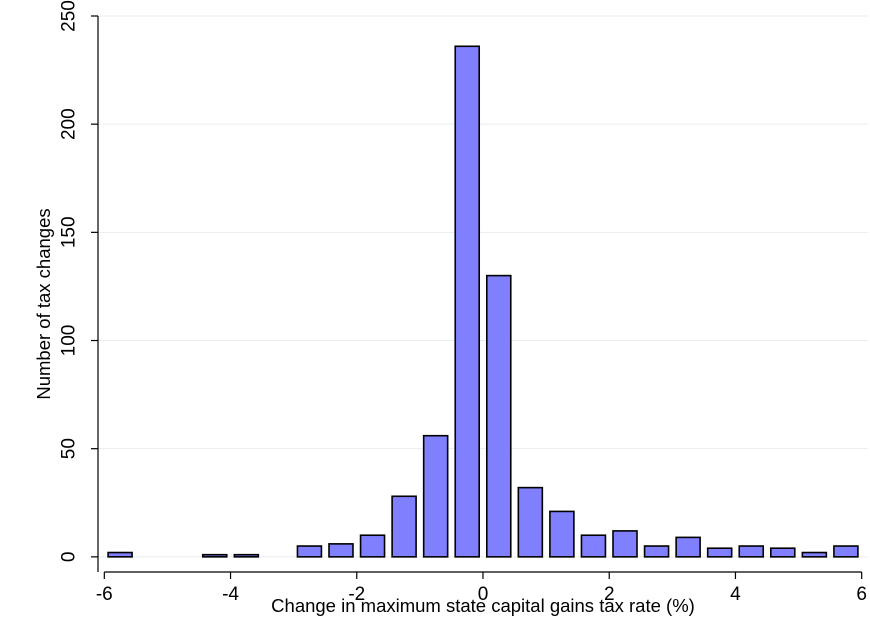 The width and height of the screenshot is (870, 643). Describe the element at coordinates (43, 303) in the screenshot. I see `y-axis-title: Number of tax changes` at that location.